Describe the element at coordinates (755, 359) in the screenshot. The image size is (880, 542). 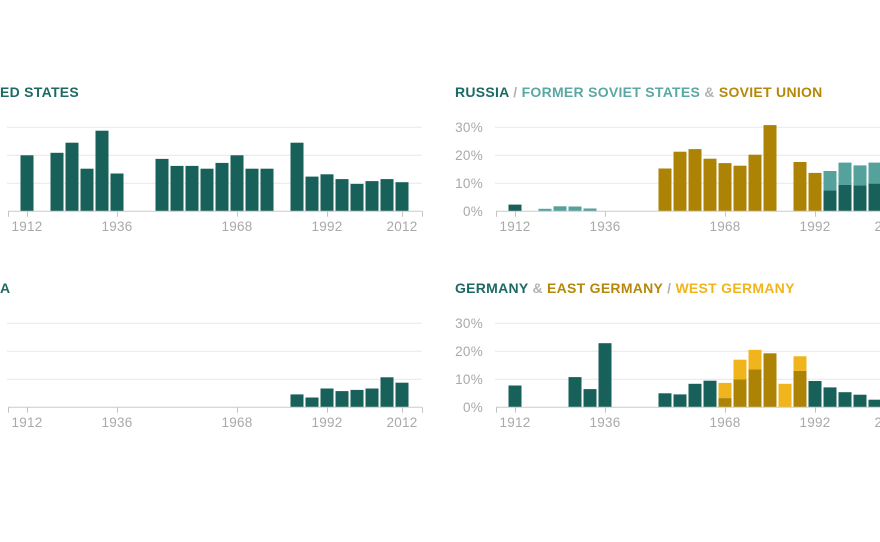
I see `bar-segment-west-germany-1976` at that location.